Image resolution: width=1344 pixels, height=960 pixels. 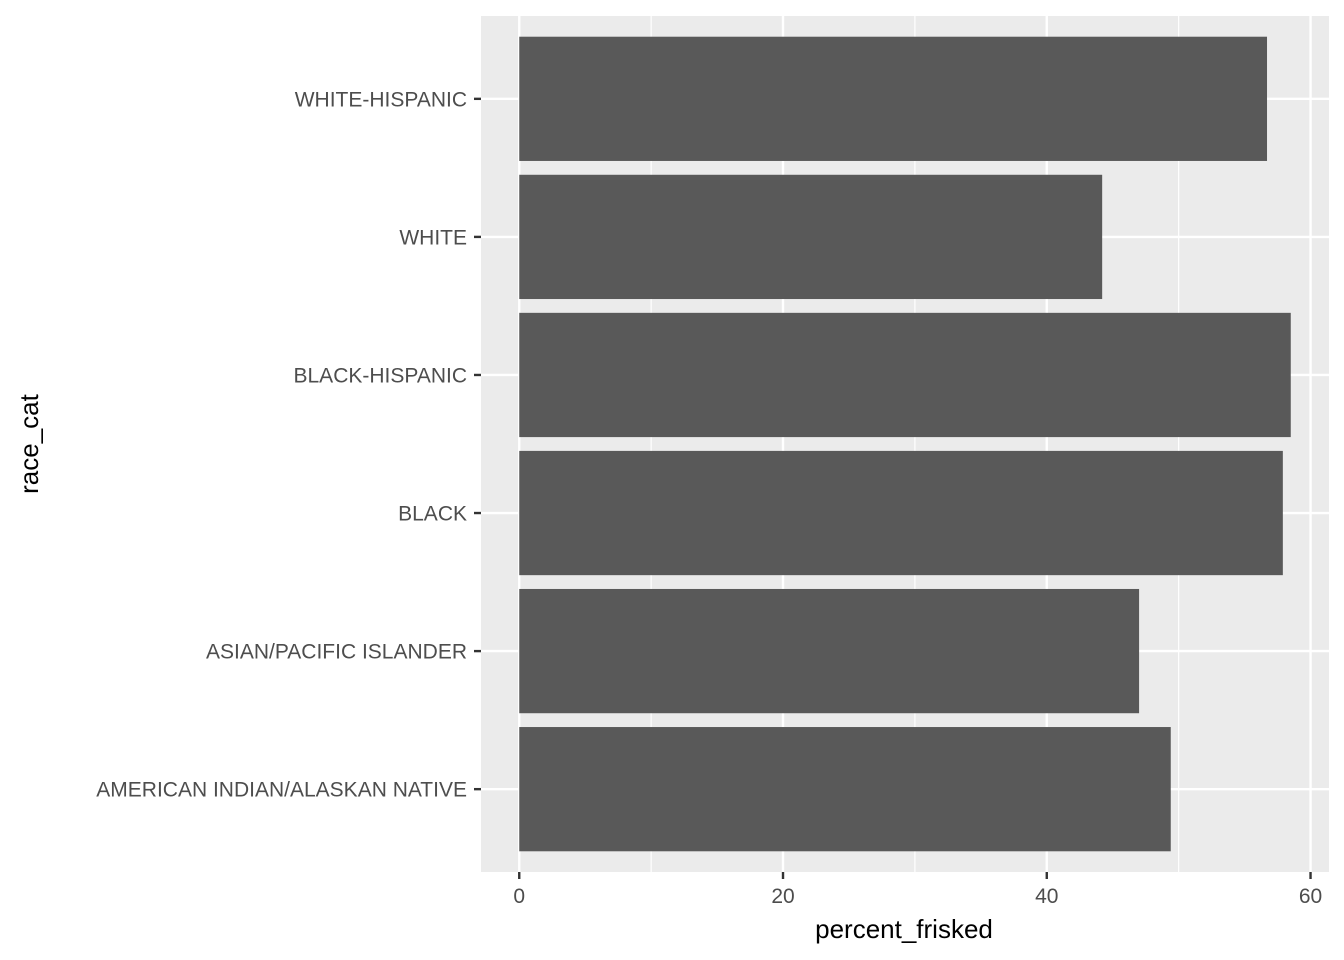 I want to click on x-tick-label: 40, so click(x=1046, y=896).